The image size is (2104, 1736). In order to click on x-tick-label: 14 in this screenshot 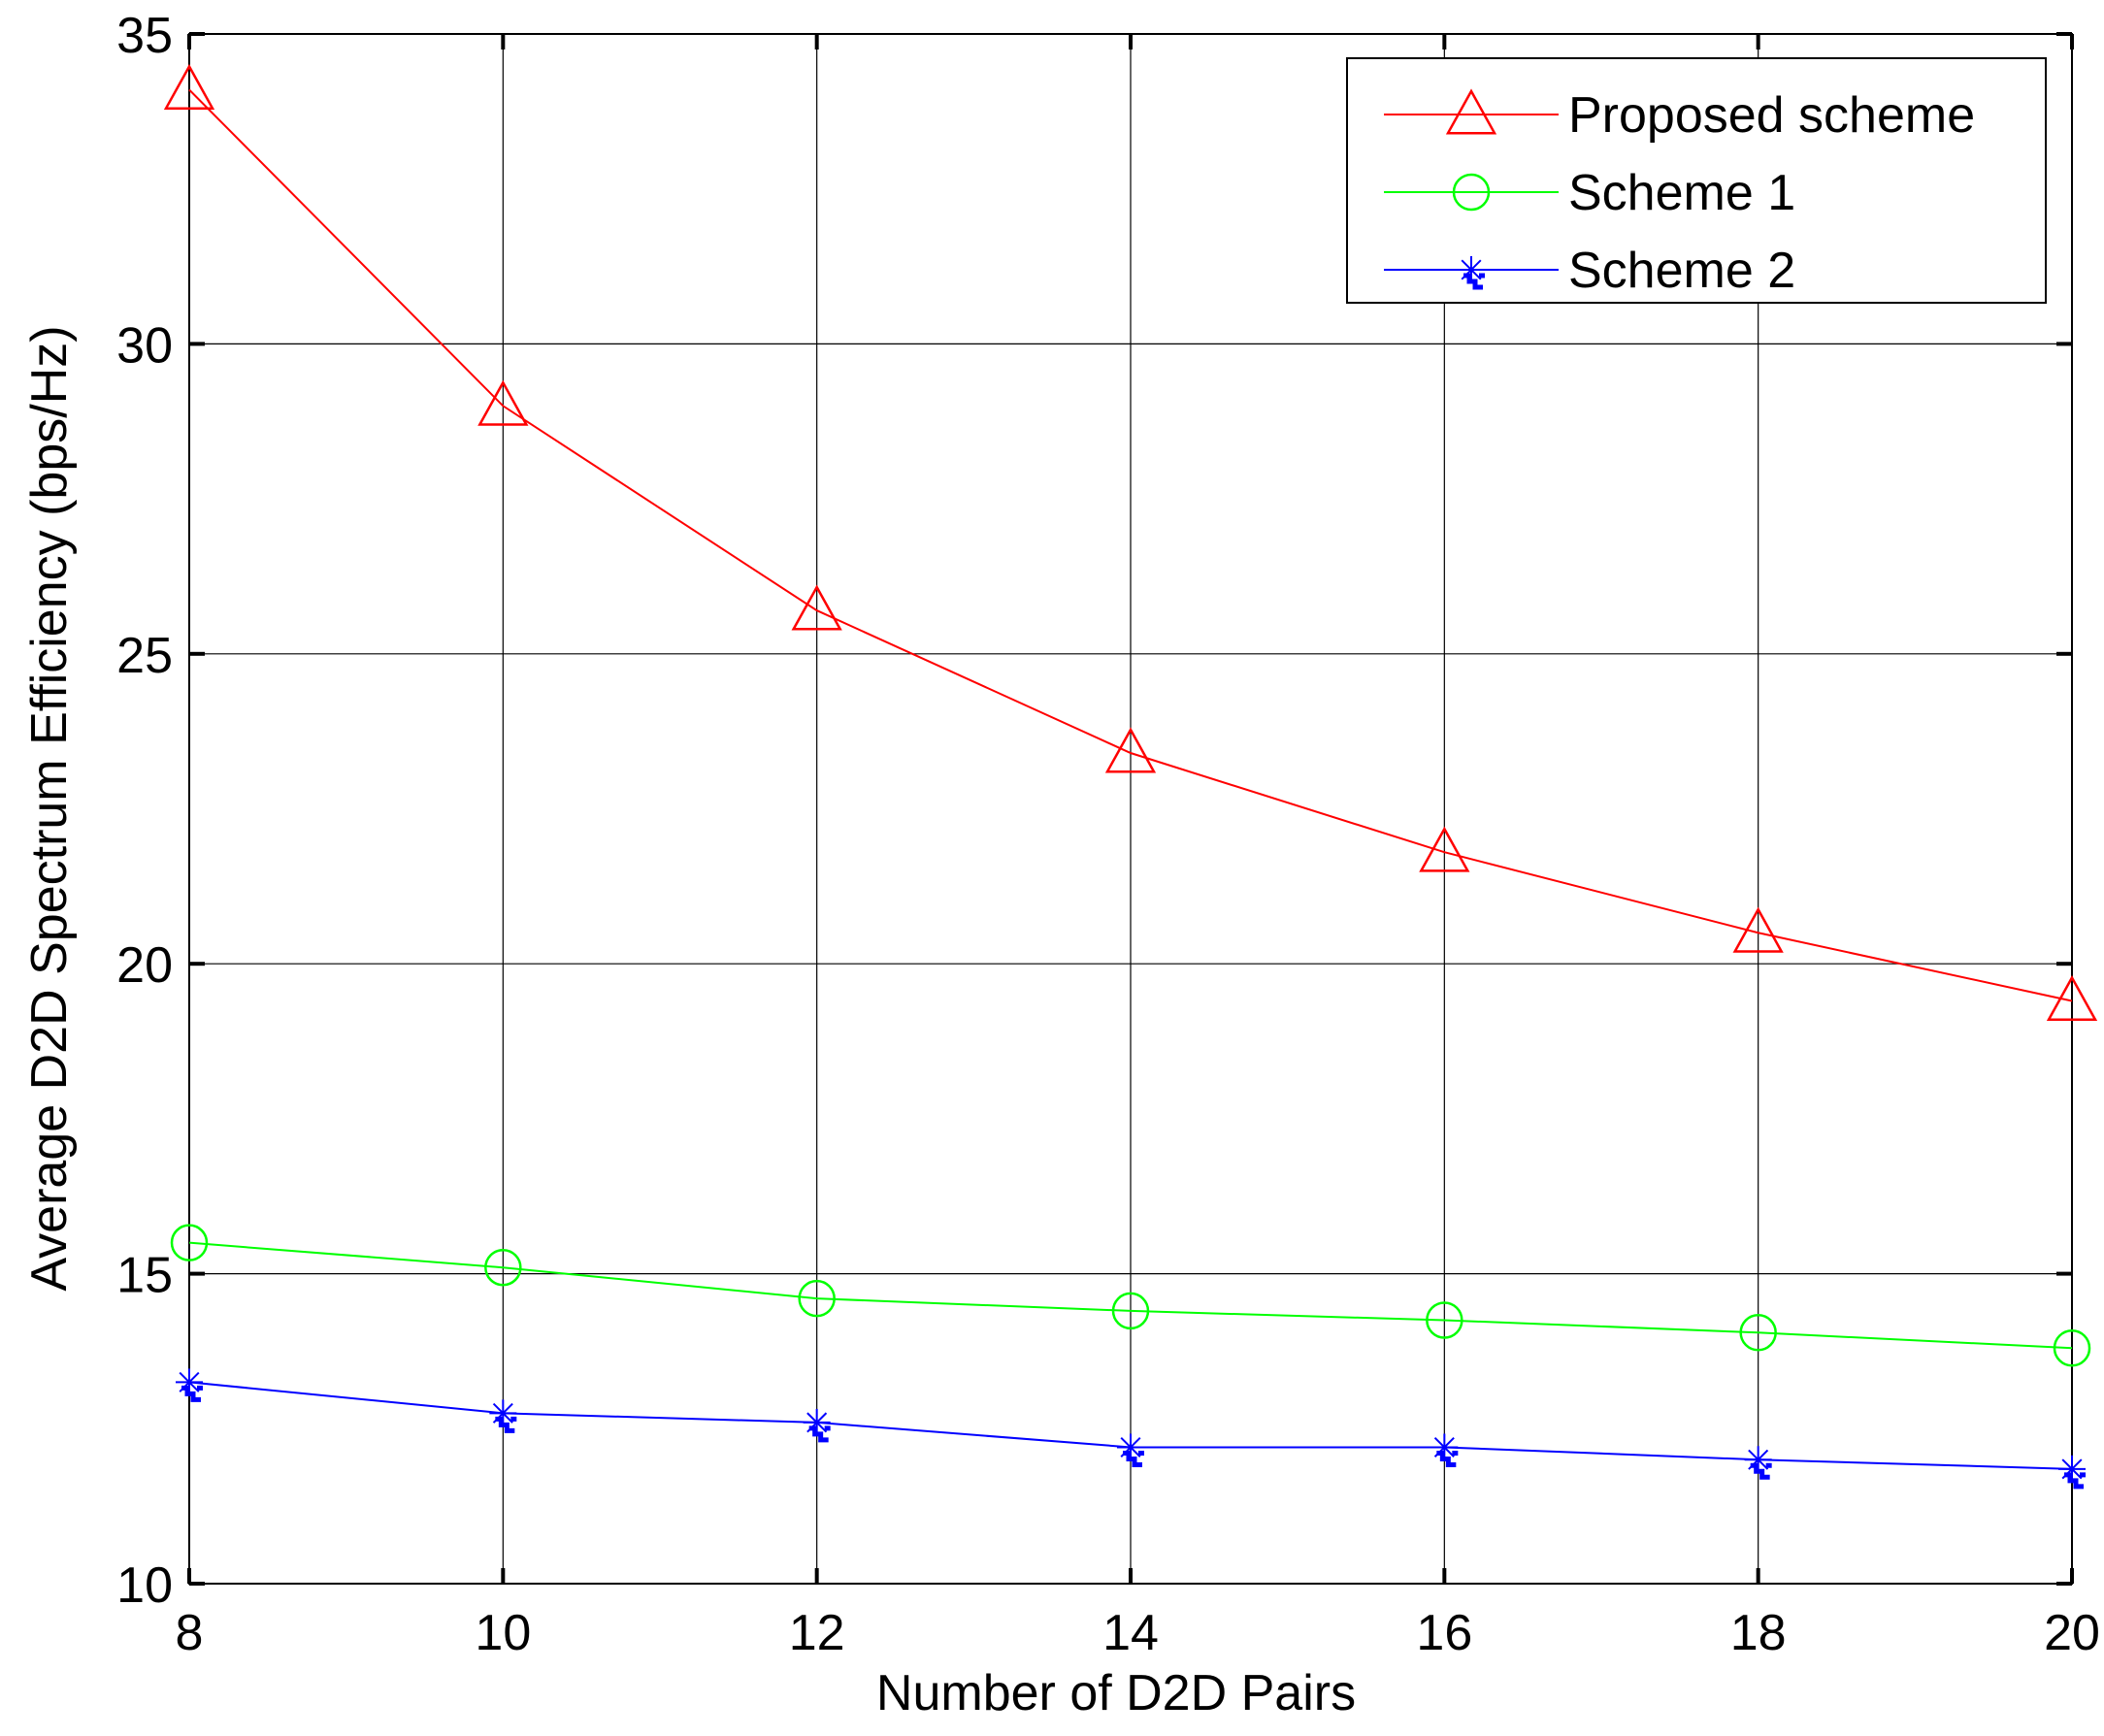, I will do `click(1130, 1633)`.